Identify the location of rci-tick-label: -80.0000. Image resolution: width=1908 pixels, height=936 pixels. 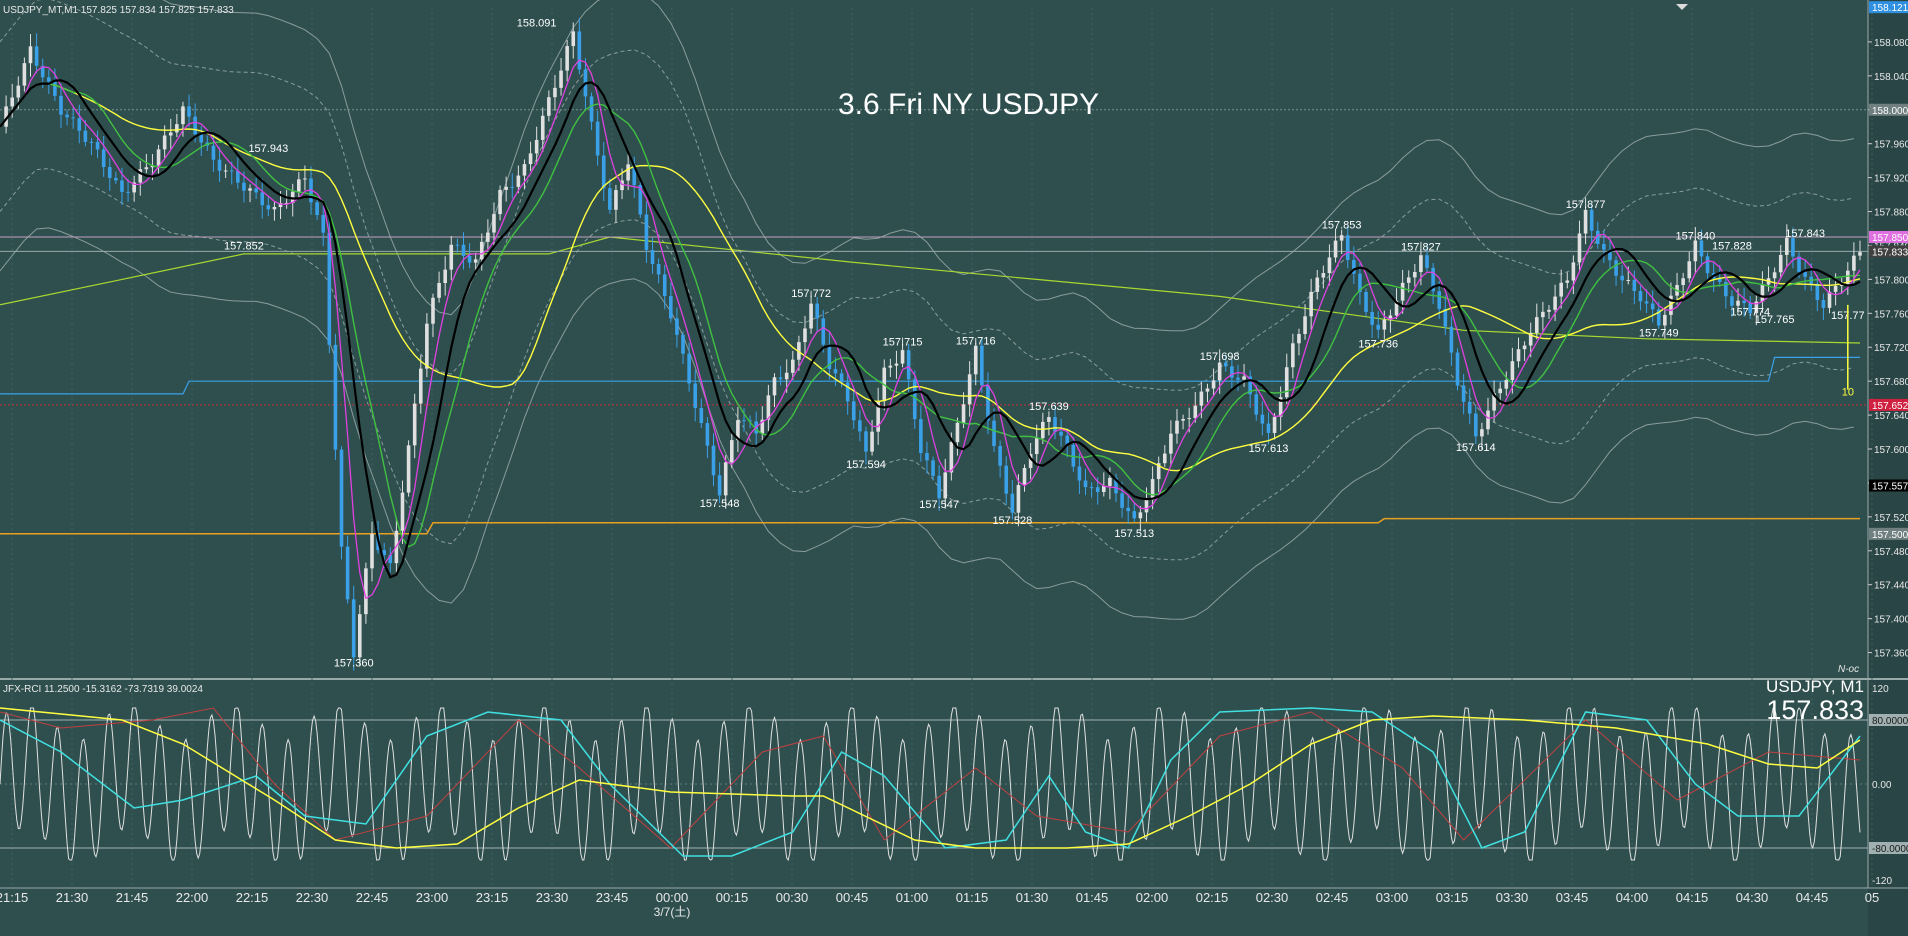
(1890, 849).